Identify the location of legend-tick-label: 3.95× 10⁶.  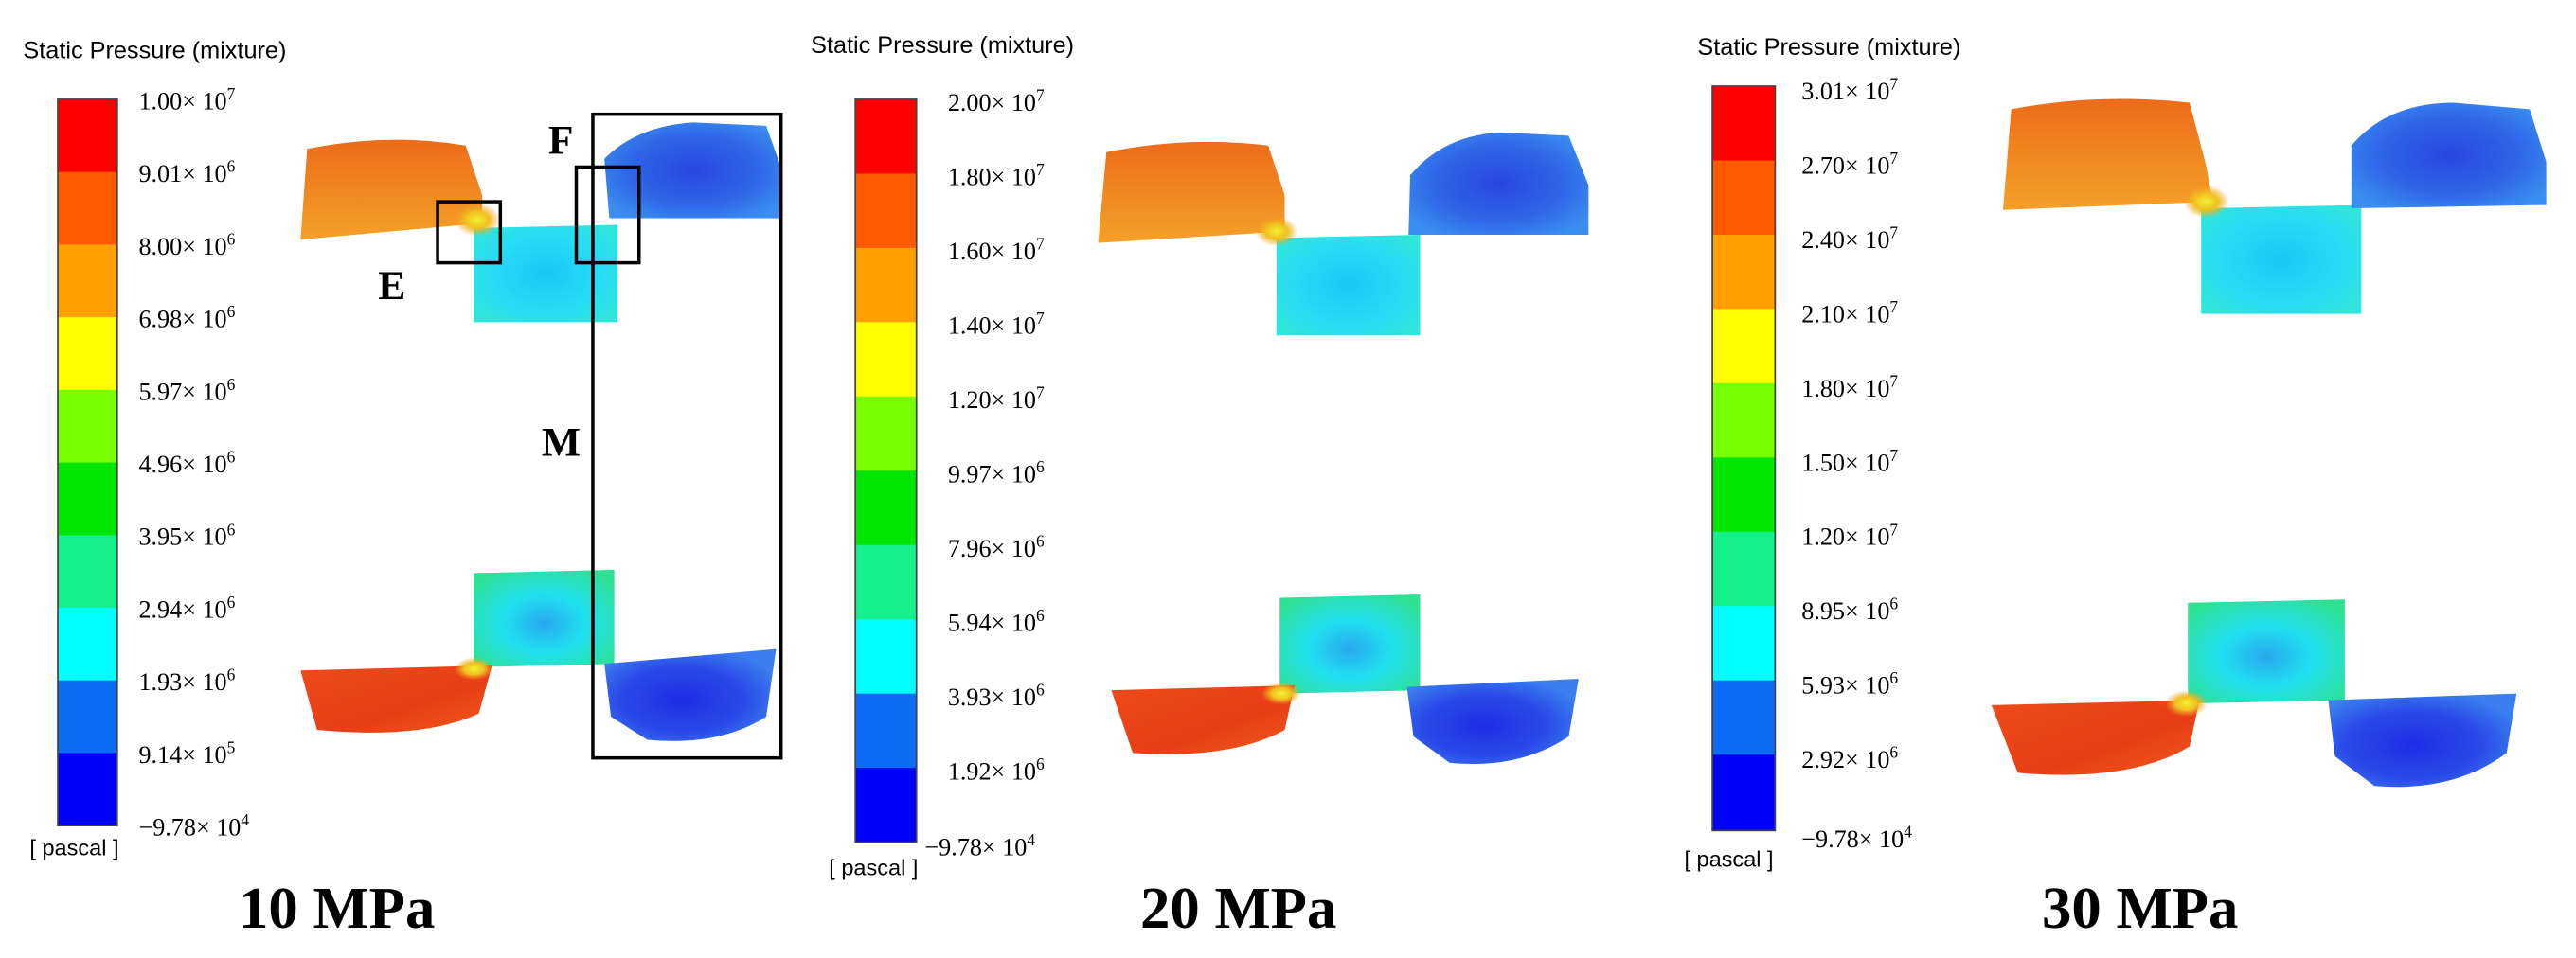
(186, 535).